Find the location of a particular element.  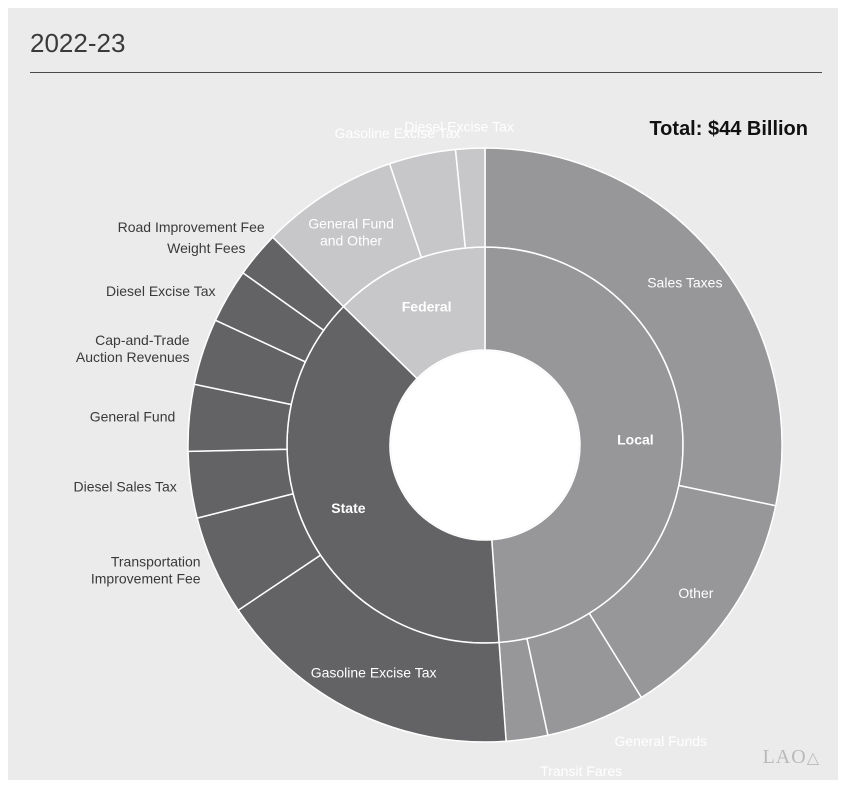

outer-label-state-cap-and-trade-auction-revenues: Cap-and-Trade Auction Revenues is located at coordinates (133, 348).